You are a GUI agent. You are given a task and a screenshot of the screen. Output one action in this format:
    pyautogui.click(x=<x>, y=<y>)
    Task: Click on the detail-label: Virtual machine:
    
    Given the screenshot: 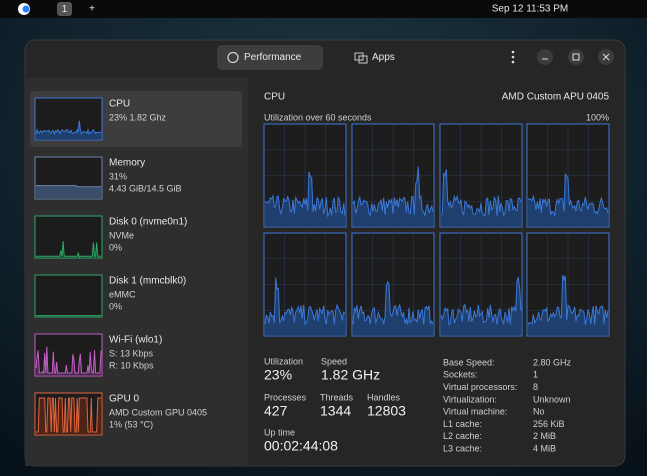 What is the action you would take?
    pyautogui.click(x=475, y=412)
    